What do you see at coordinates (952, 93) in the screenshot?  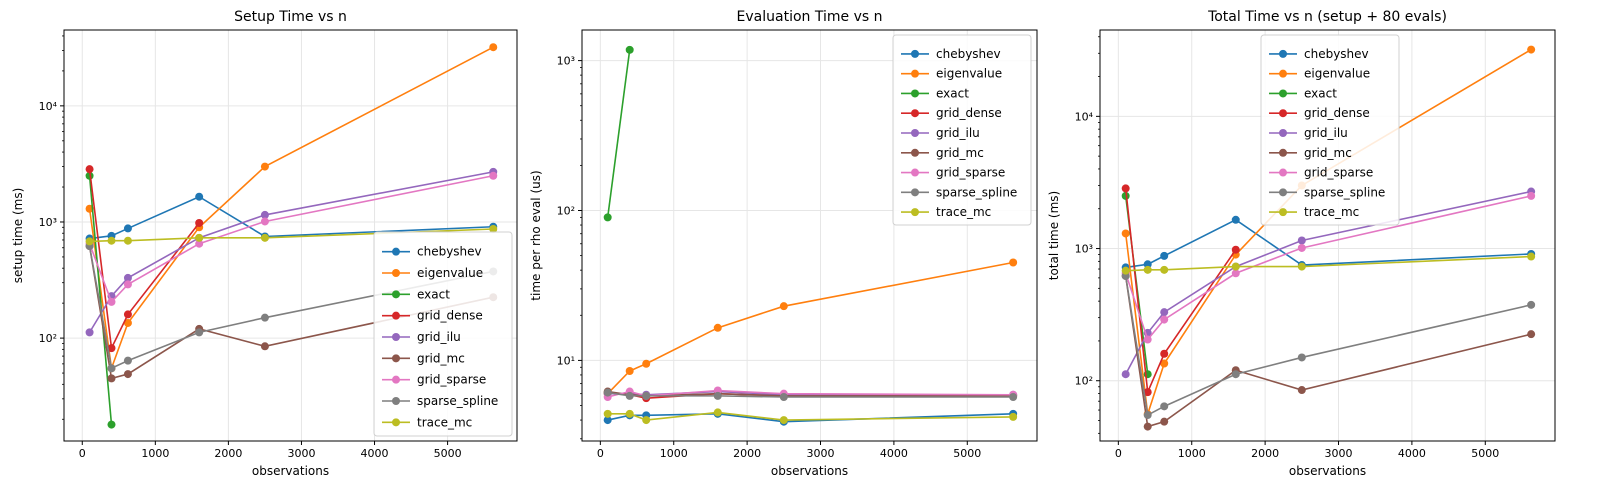 I see `legend-label: exact` at bounding box center [952, 93].